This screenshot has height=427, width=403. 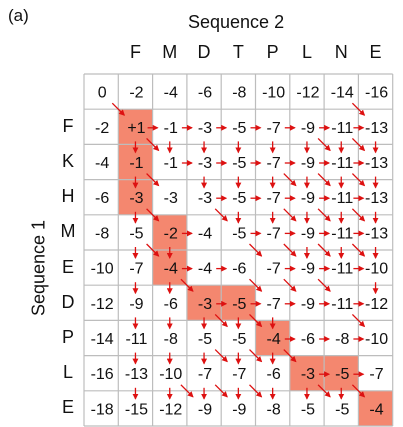 What do you see at coordinates (136, 128) in the screenshot?
I see `cell-value: +1` at bounding box center [136, 128].